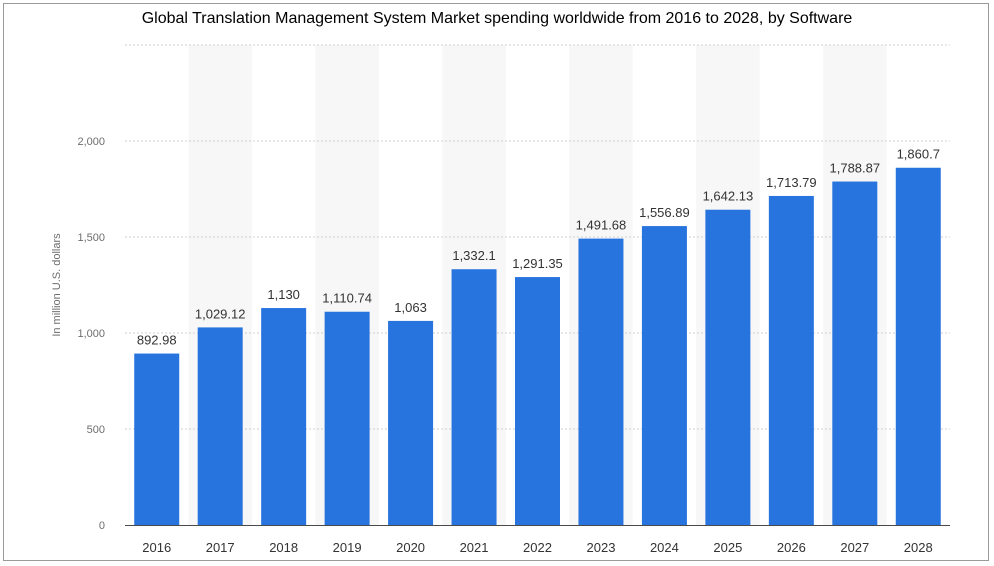 The image size is (994, 566). I want to click on x-tick-label: 2018, so click(283, 547).